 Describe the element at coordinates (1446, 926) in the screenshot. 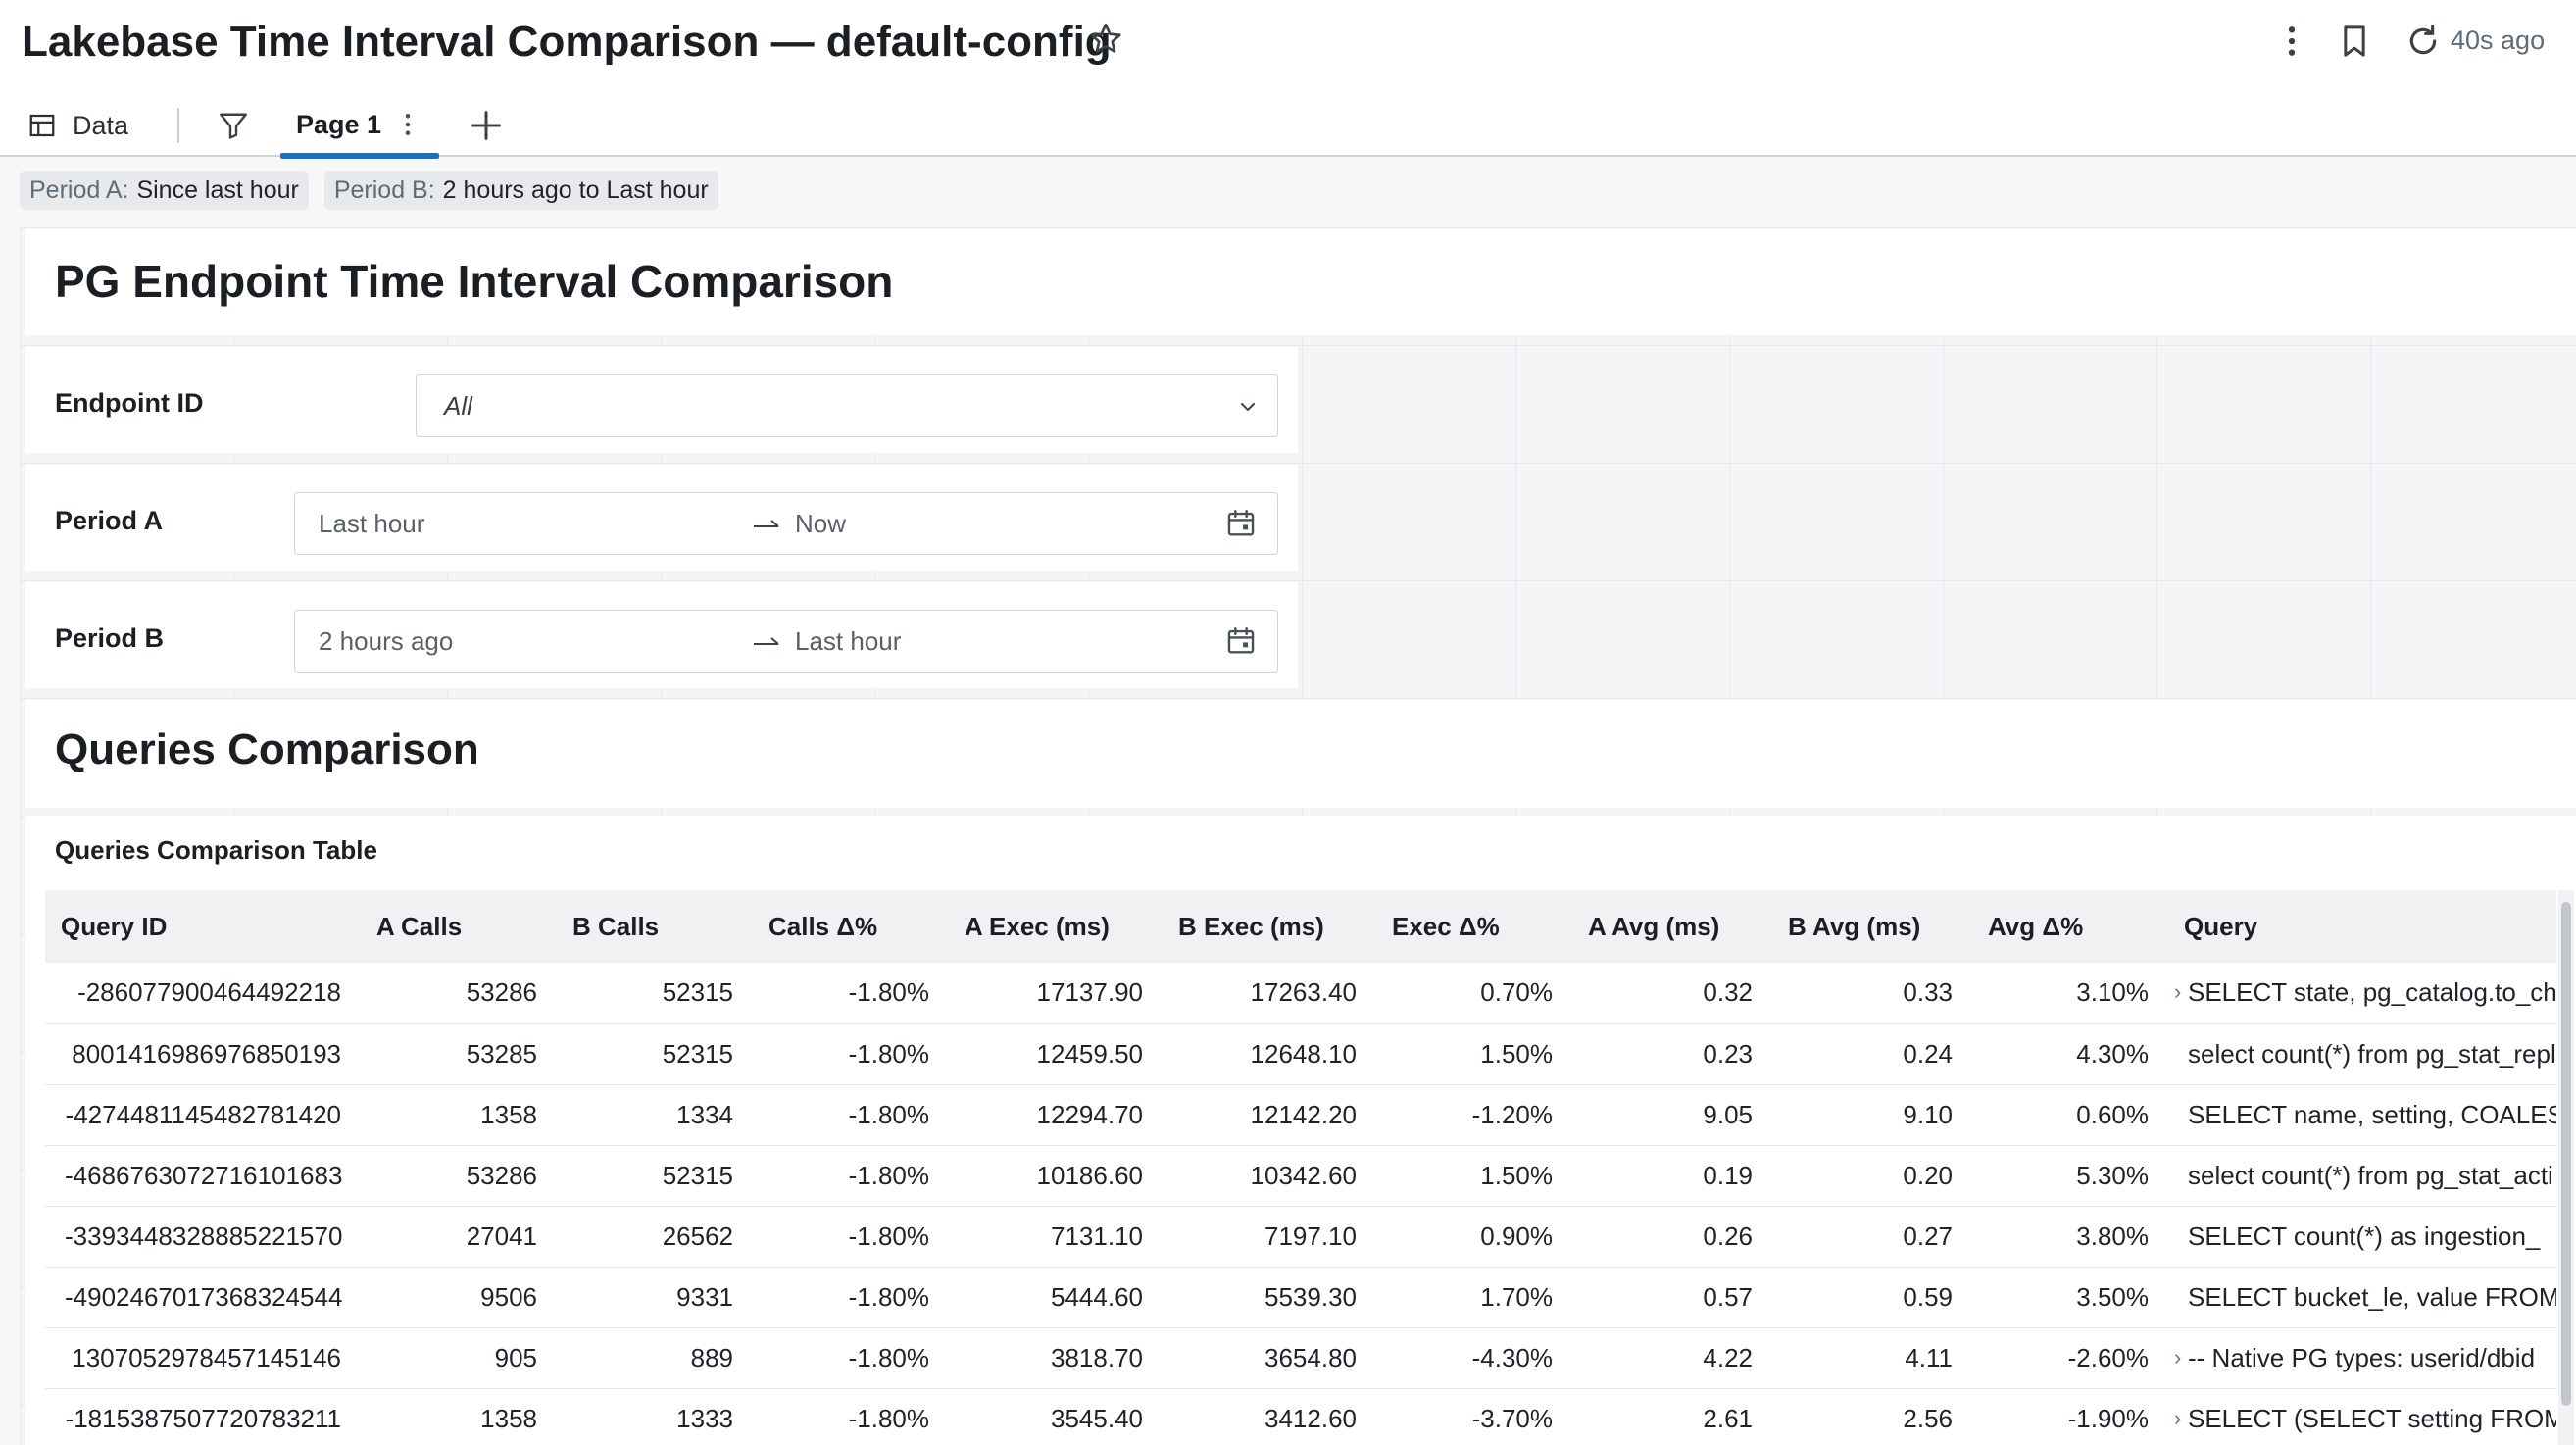

I see `column-header: Exec Δ%` at that location.